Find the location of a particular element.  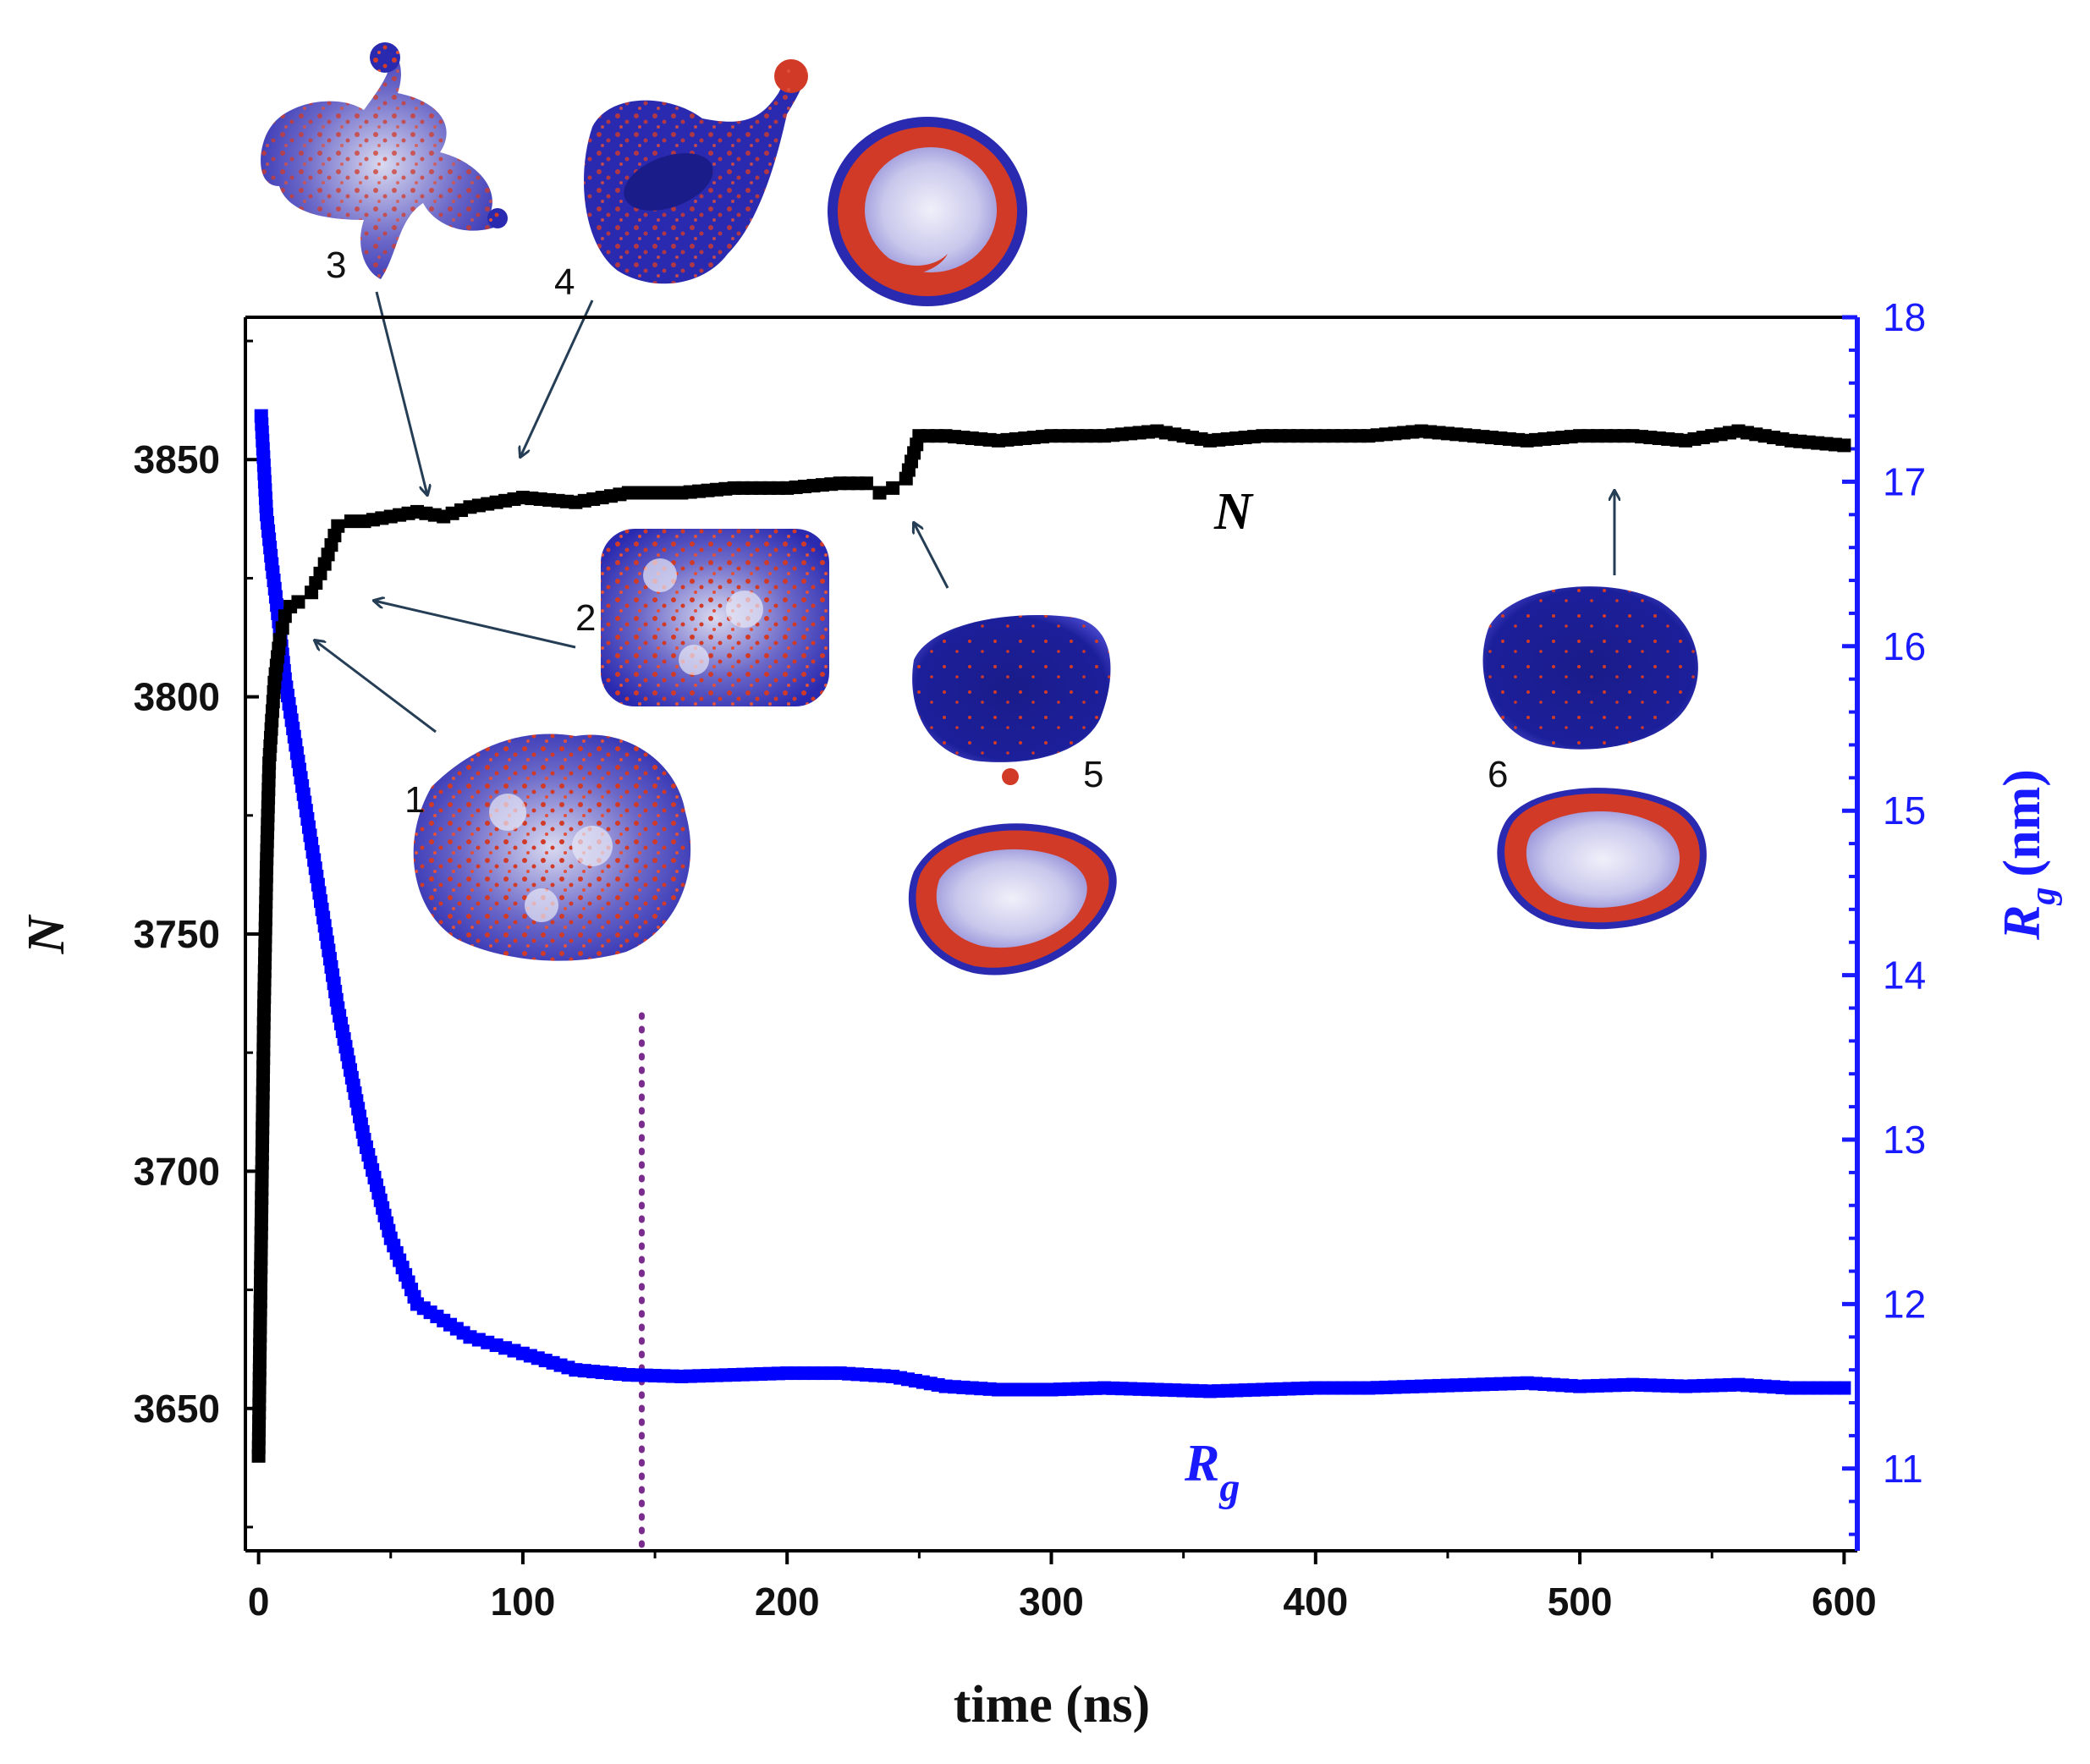

right-y-axis-title-sub: g is located at coordinates (2043, 896).